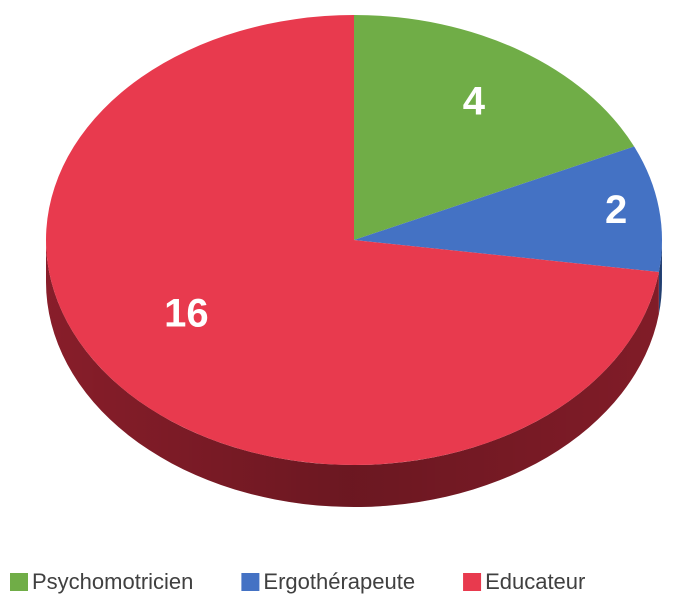 This screenshot has width=679, height=597. Describe the element at coordinates (339, 581) in the screenshot. I see `legend-label: Ergothérapeute` at that location.